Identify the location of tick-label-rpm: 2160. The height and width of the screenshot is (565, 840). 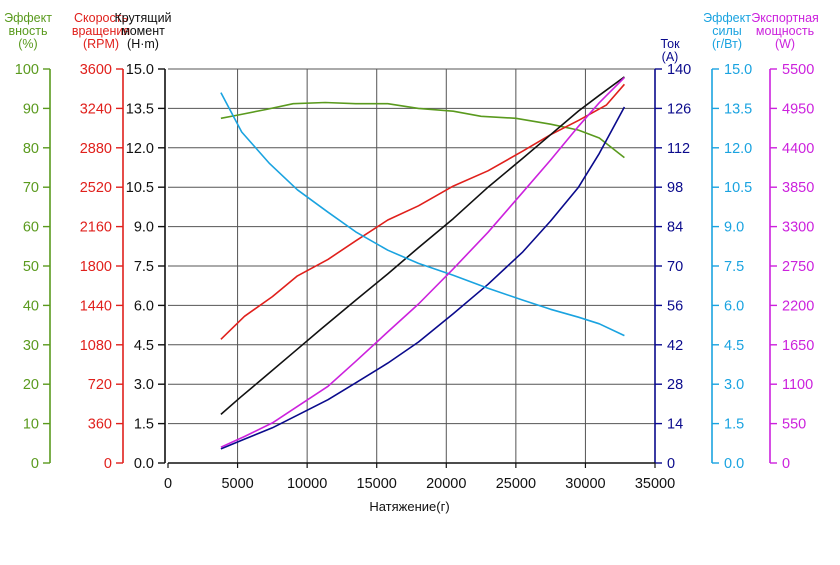
(96, 228).